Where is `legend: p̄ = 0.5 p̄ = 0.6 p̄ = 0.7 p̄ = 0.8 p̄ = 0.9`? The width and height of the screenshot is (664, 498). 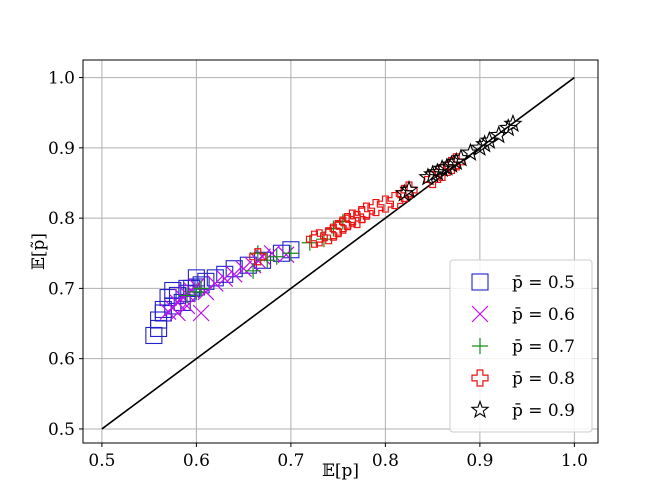 legend: p̄ = 0.5 p̄ = 0.6 p̄ = 0.7 p̄ = 0.8 p̄ = 0.9 is located at coordinates (521, 346).